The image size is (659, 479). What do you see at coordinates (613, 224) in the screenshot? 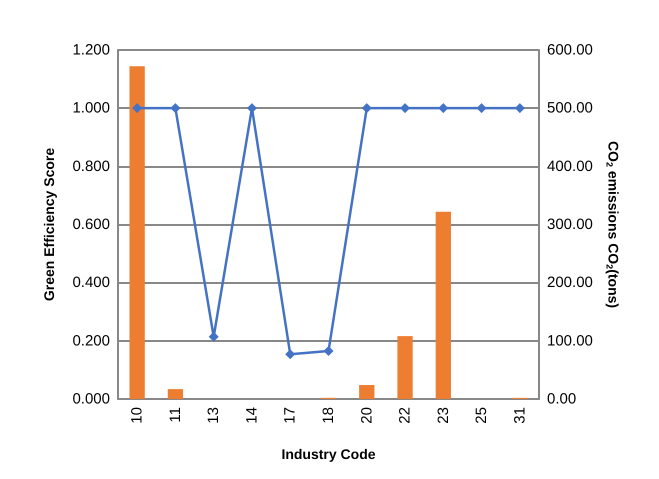
I see `y2-axis-title: CO2 emissions CO2(tons)` at bounding box center [613, 224].